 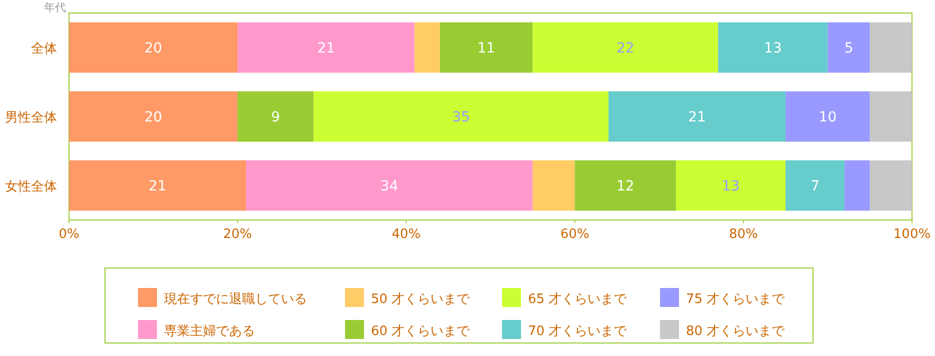 What do you see at coordinates (31, 118) in the screenshot?
I see `y-tick-label: 男性全体` at bounding box center [31, 118].